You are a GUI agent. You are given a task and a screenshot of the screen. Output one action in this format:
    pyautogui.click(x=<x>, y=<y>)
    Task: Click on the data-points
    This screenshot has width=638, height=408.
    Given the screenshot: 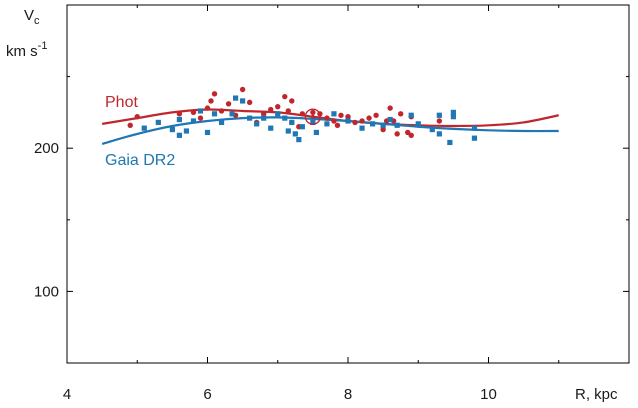 What is the action you would take?
    pyautogui.click(x=302, y=116)
    